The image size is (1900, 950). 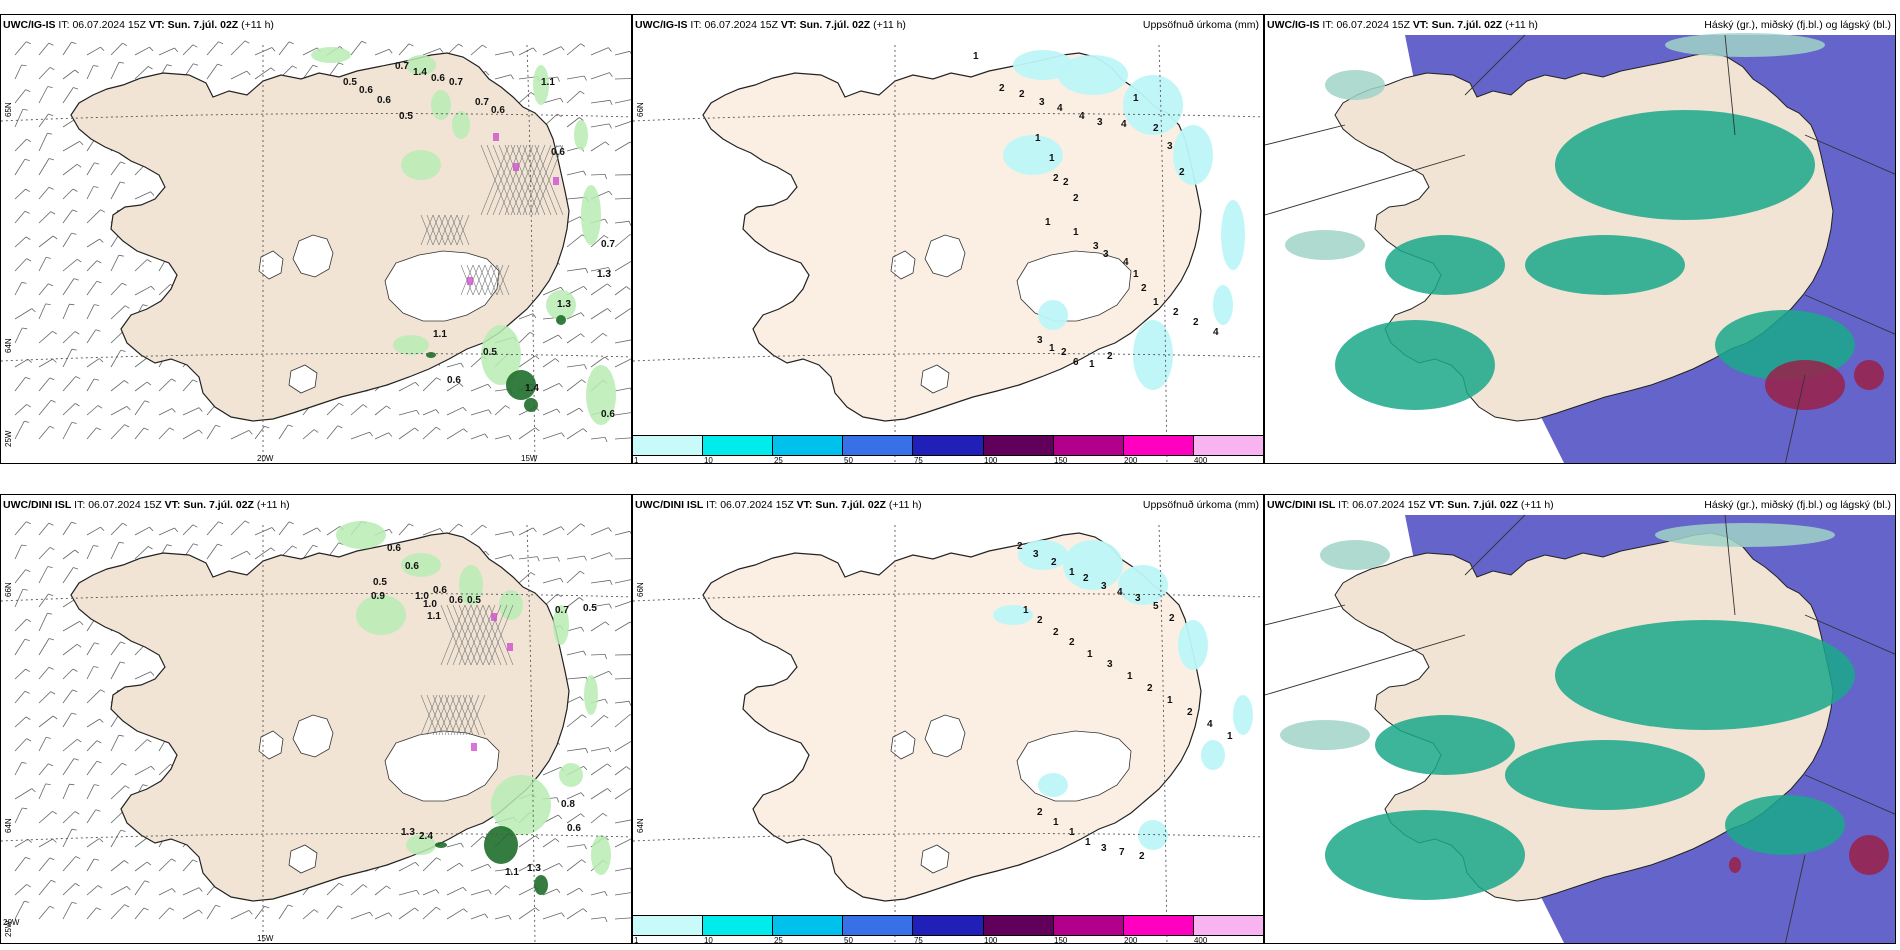 What do you see at coordinates (516, 167) in the screenshot?
I see `precip-magenta` at bounding box center [516, 167].